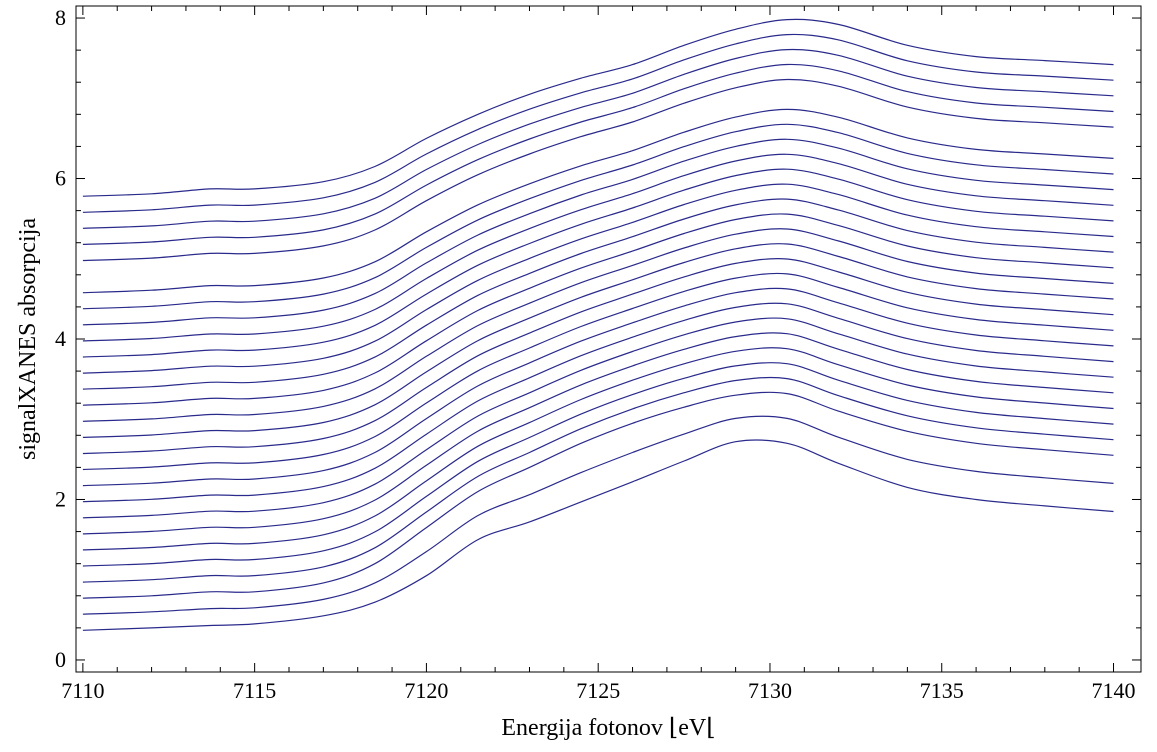 This screenshot has height=752, width=1157. I want to click on y-tick-label: 4, so click(60, 338).